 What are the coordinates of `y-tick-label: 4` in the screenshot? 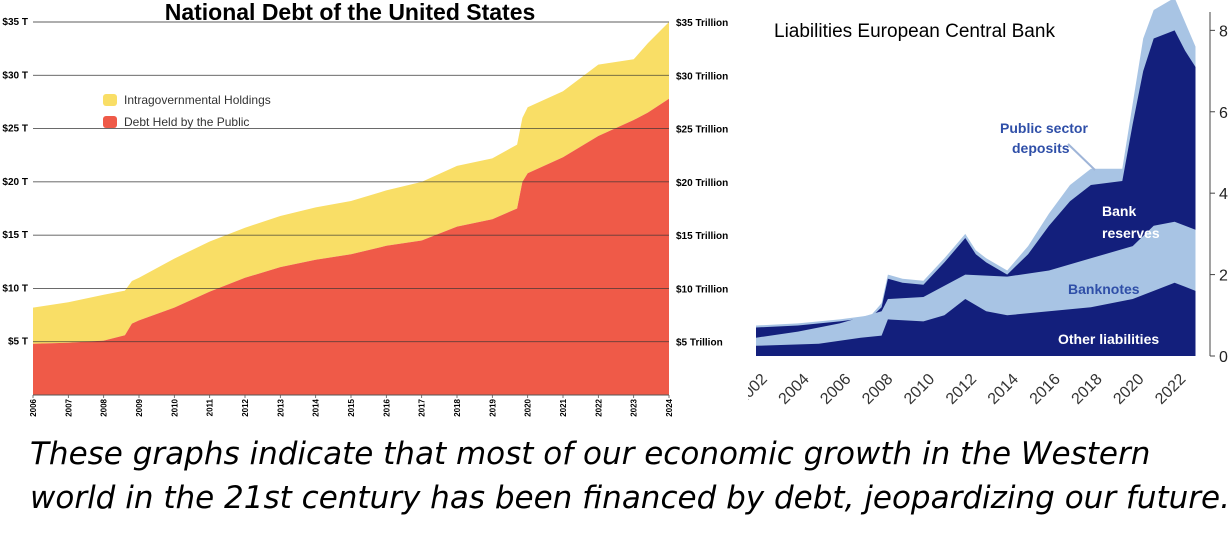 It's located at (1223, 194).